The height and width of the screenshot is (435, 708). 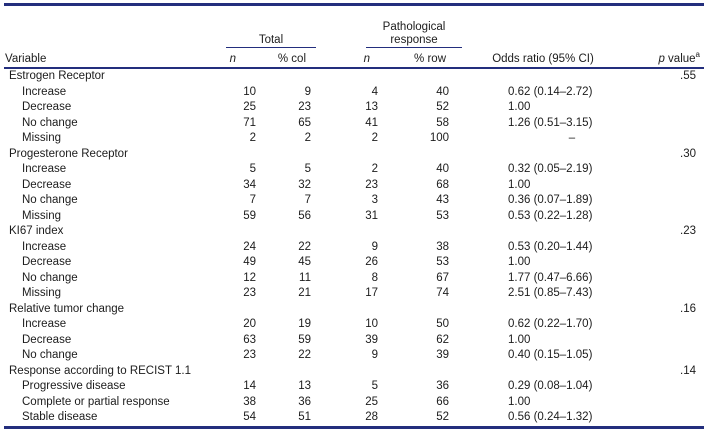 What do you see at coordinates (235, 58) in the screenshot?
I see `total-n-column-header: n` at bounding box center [235, 58].